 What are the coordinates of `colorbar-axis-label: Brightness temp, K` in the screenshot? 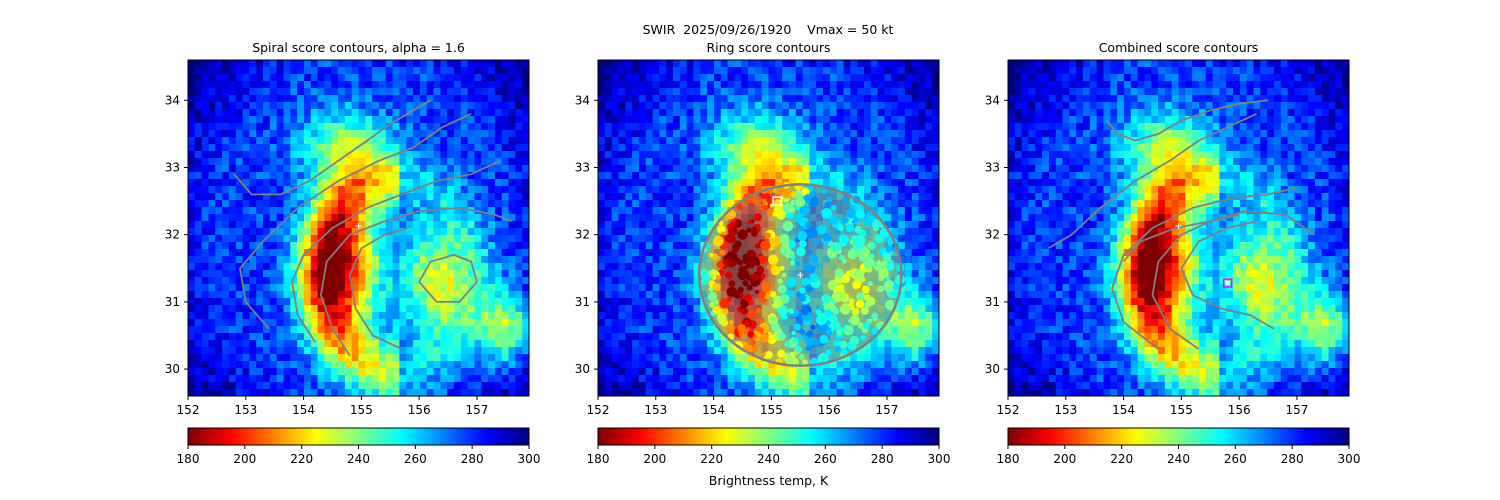 It's located at (769, 480).